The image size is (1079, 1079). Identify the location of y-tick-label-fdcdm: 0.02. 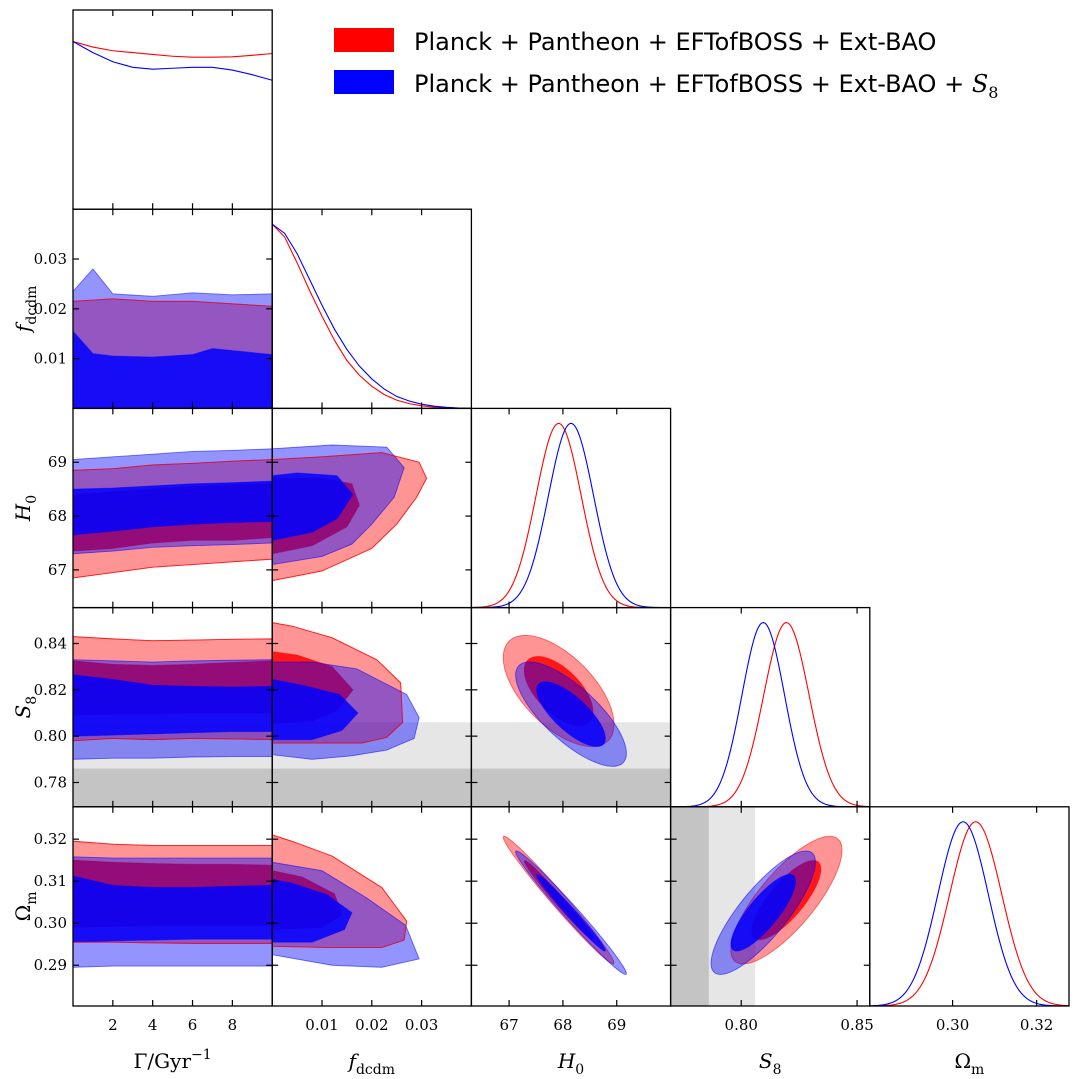
(50, 309).